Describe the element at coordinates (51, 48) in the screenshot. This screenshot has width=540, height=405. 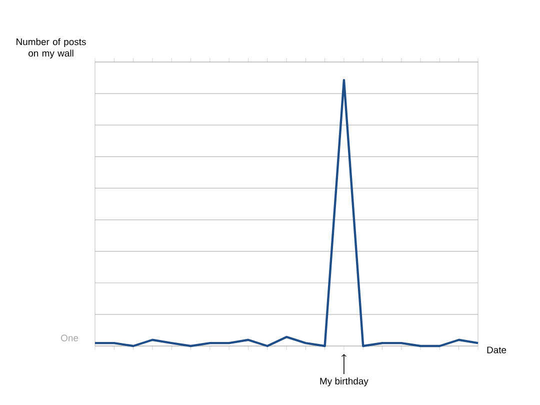
I see `y-axis-title: Number of posts on my wall` at that location.